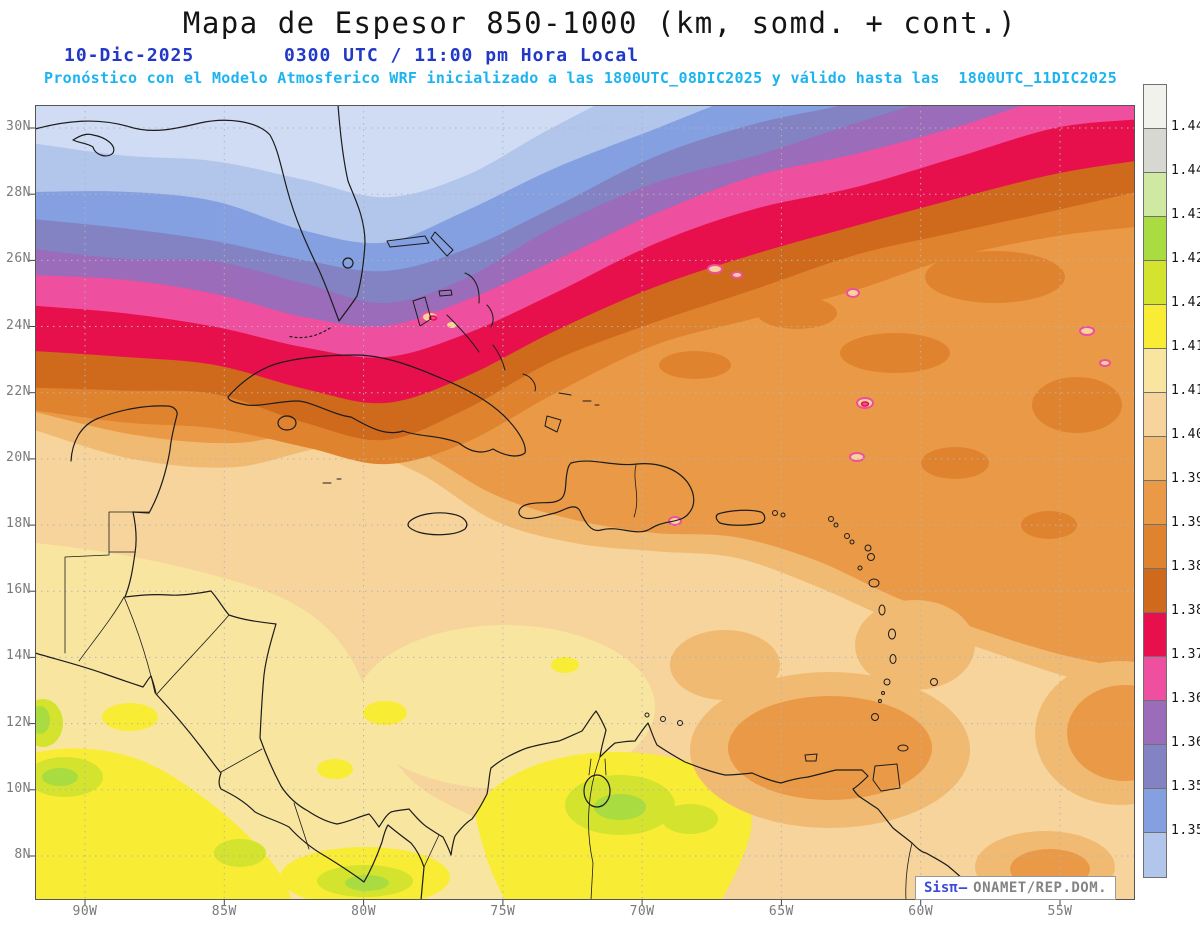  Describe the element at coordinates (1185, 698) in the screenshot. I see `colorbar-value: 1.368` at that location.